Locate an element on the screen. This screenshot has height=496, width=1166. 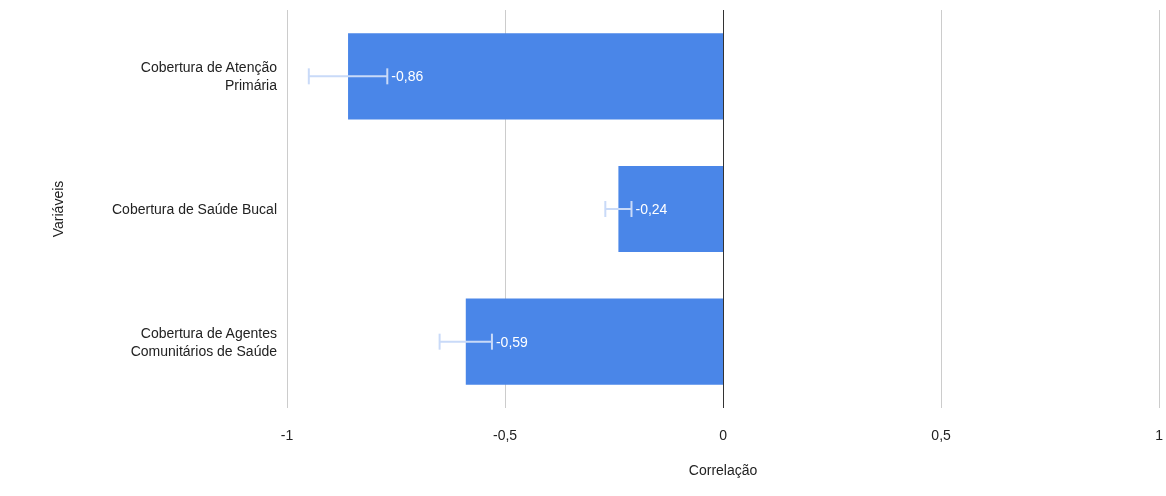
y-tick-label: Cobertura de Agentes Comunitários de Saúde is located at coordinates (204, 341).